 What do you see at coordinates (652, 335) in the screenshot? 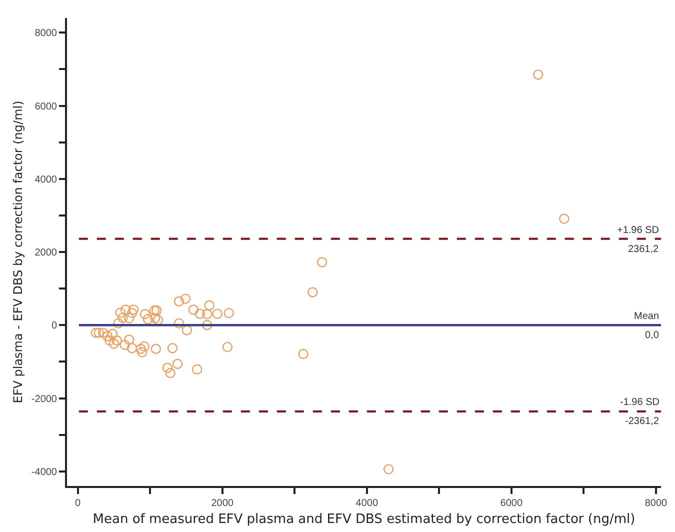
I see `annotation: 0,0` at bounding box center [652, 335].